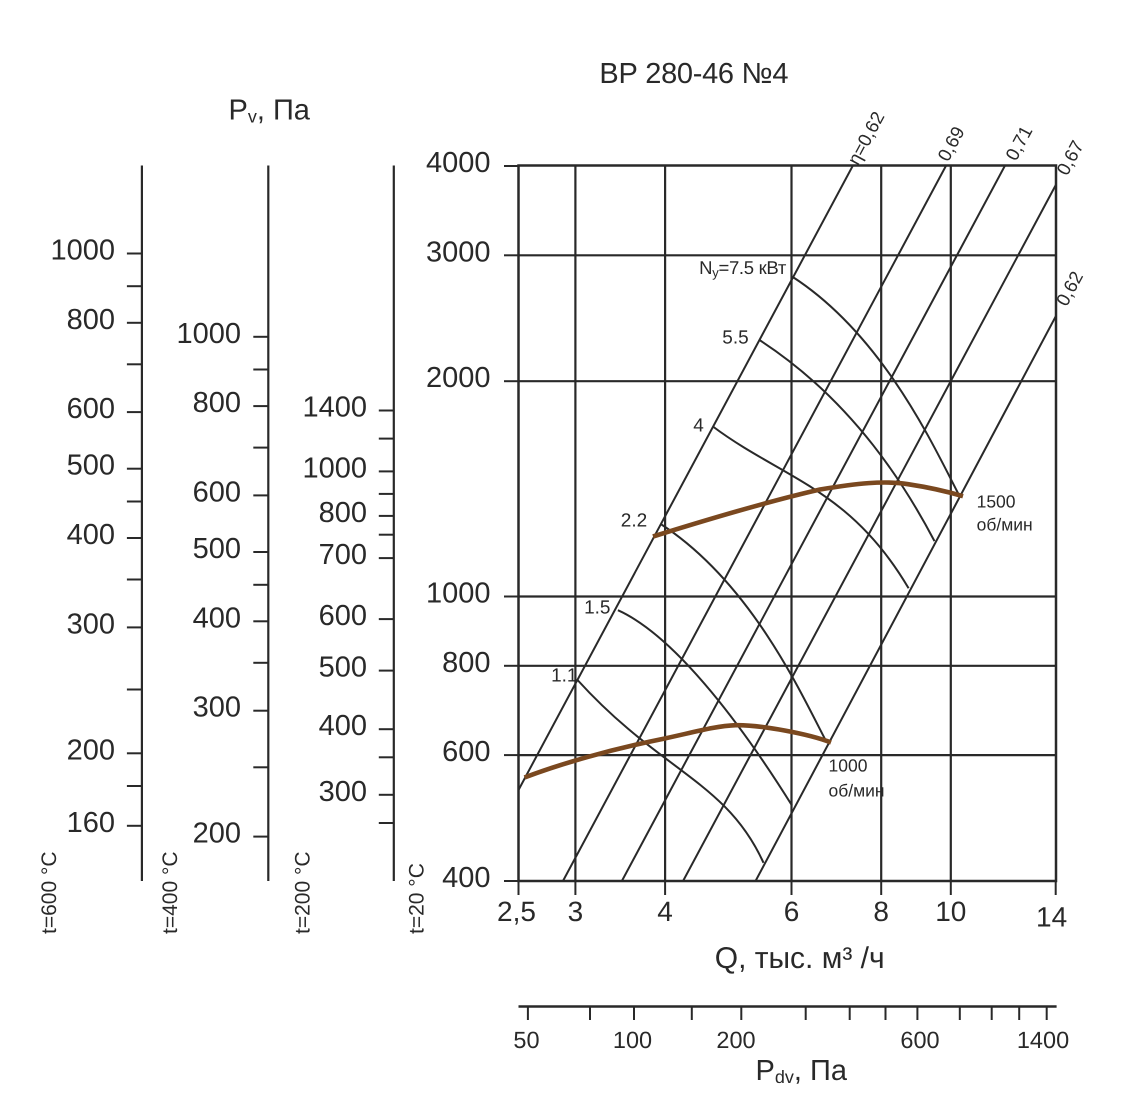 The width and height of the screenshot is (1145, 1110). Describe the element at coordinates (634, 521) in the screenshot. I see `svg-text: 2.2` at that location.